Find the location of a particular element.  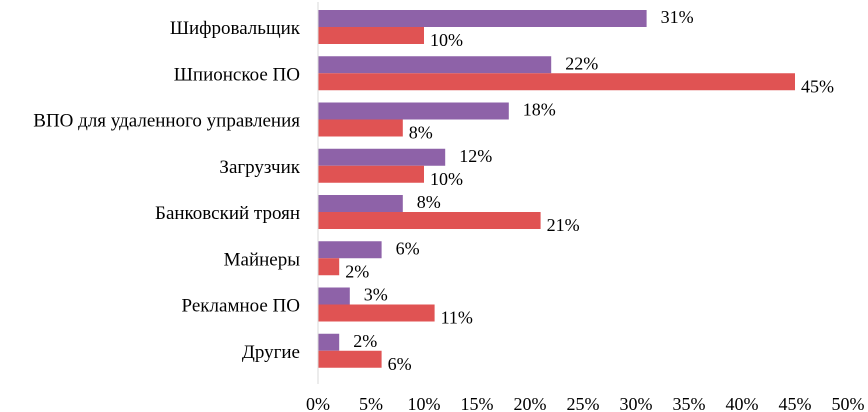

data-label-series-1: 31% is located at coordinates (677, 17).